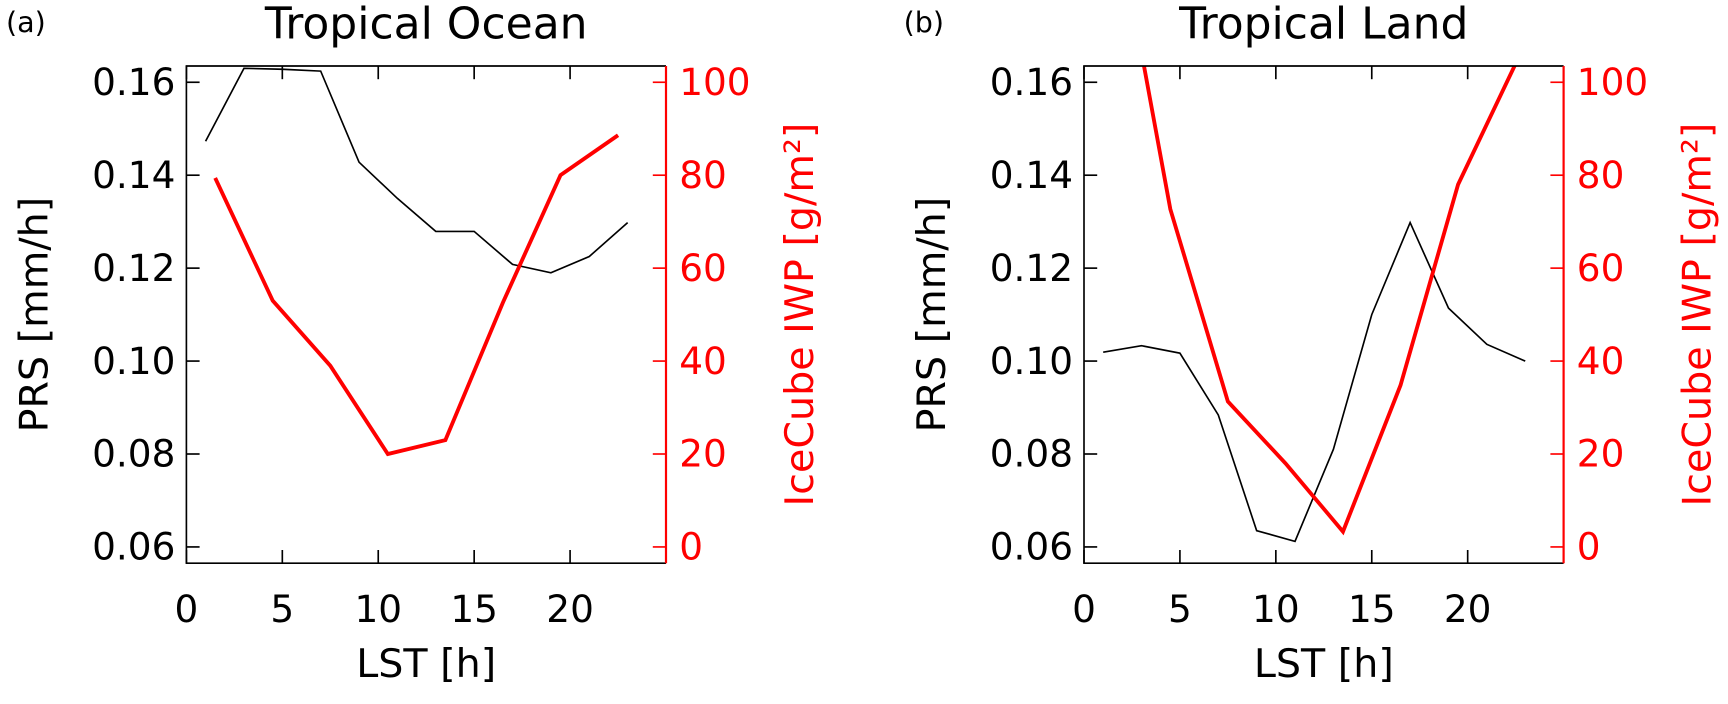 The width and height of the screenshot is (1728, 704). Describe the element at coordinates (1323, 24) in the screenshot. I see `chart-title: Tropical Land` at that location.